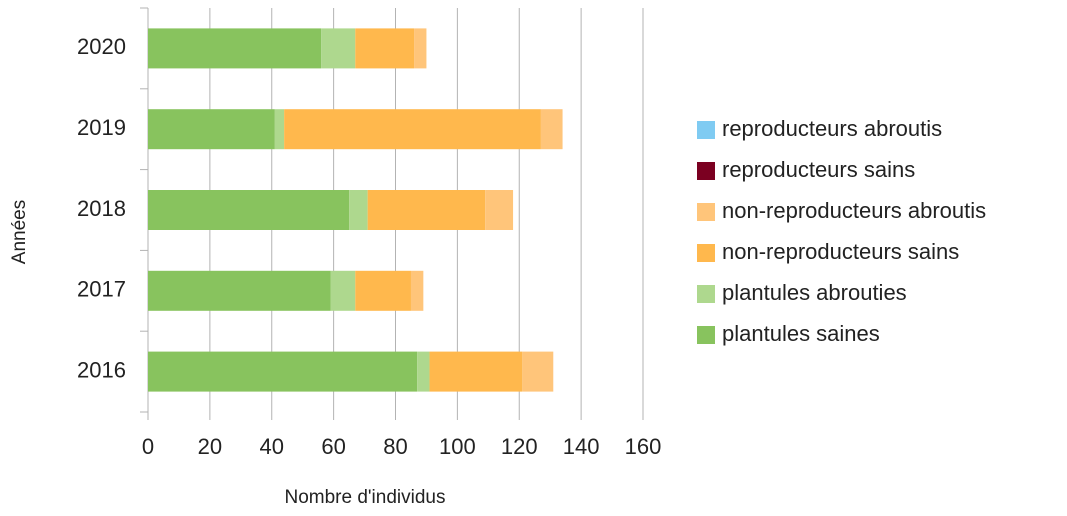  Describe the element at coordinates (814, 292) in the screenshot. I see `legend-label: plantules abrouties` at that location.